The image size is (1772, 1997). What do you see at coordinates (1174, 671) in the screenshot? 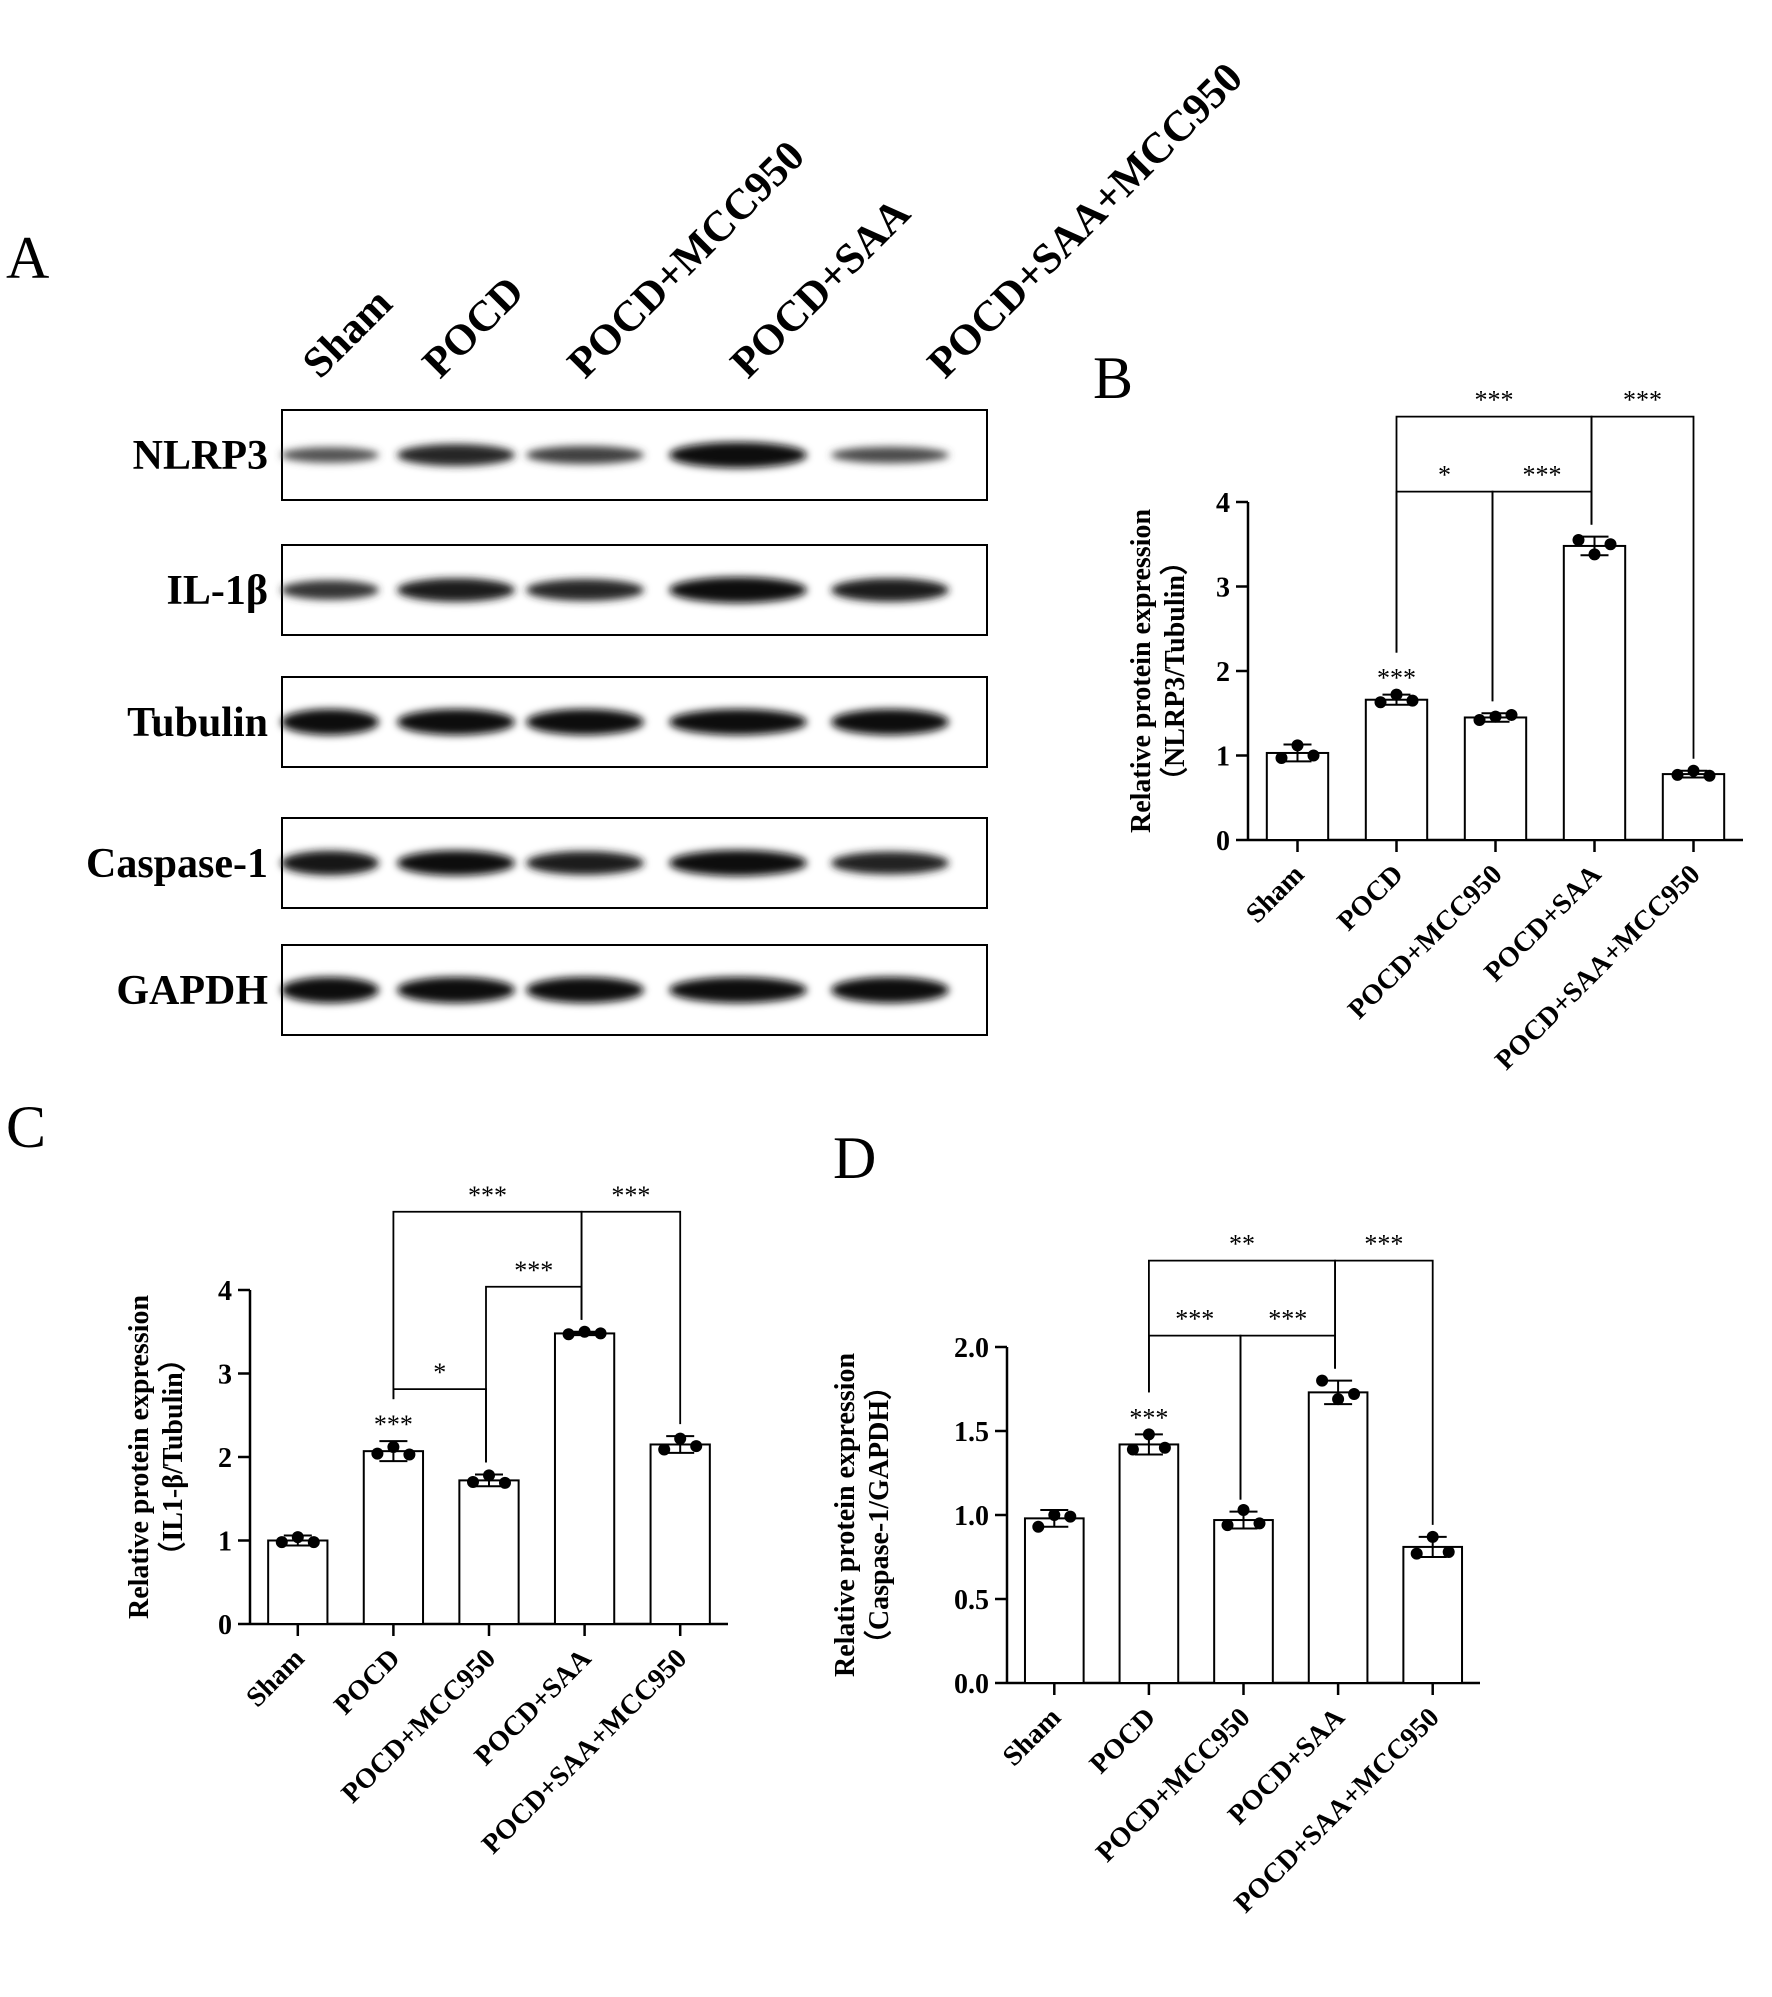
I see `y-axis-label: （NLRP3/Tubulin）` at bounding box center [1174, 671].